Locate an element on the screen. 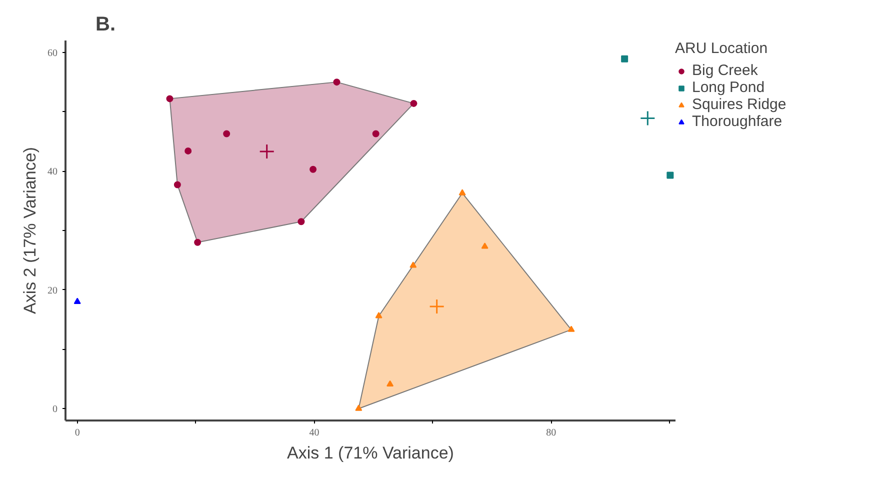  chart-title: B. is located at coordinates (106, 25).